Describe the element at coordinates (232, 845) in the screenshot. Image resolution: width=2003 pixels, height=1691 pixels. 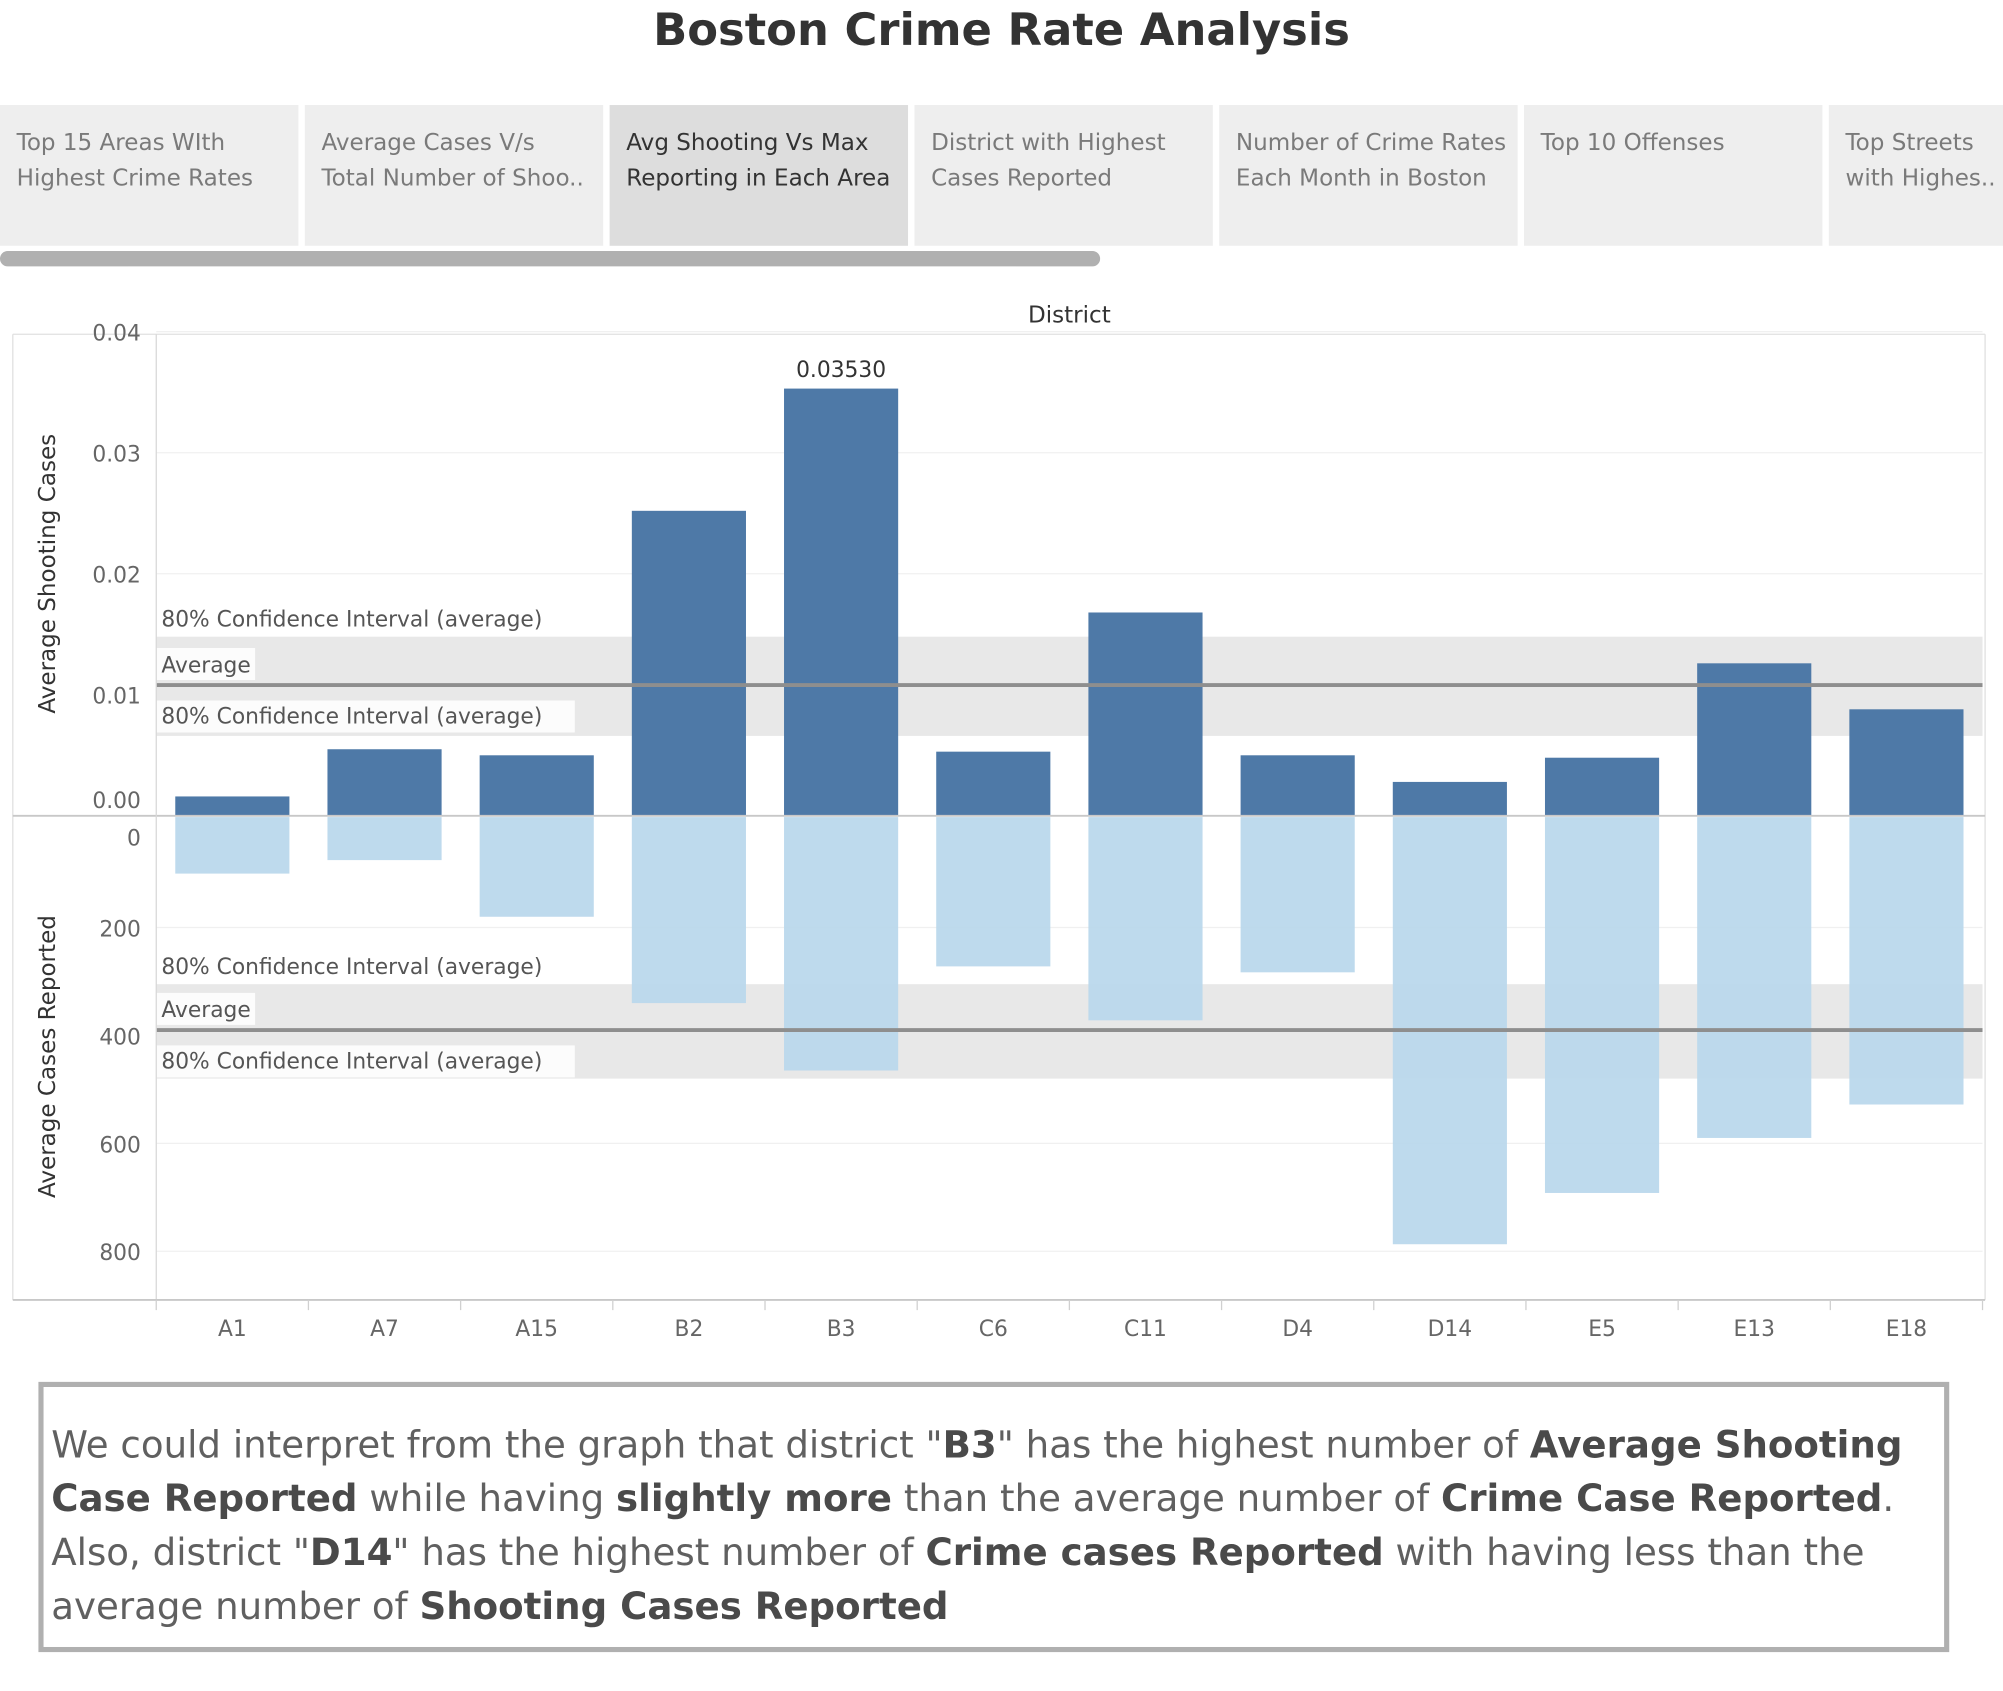
I see `cases-bar-a1` at that location.